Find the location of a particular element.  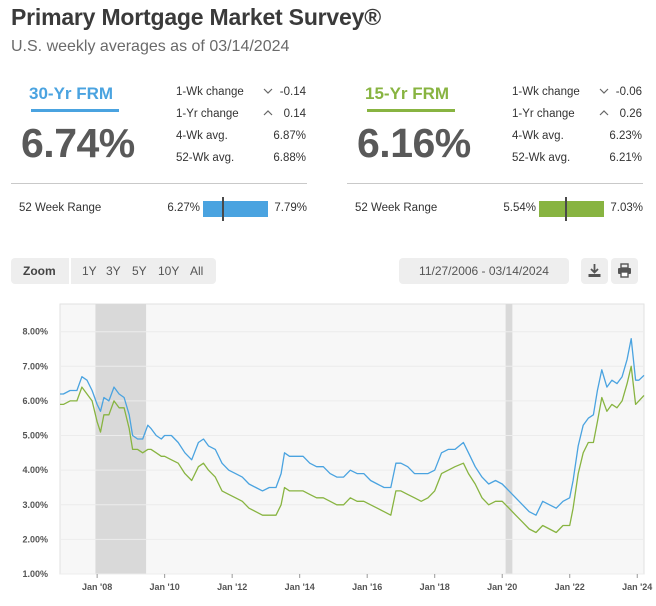

y-tick-label: 6.00% is located at coordinates (35, 401).